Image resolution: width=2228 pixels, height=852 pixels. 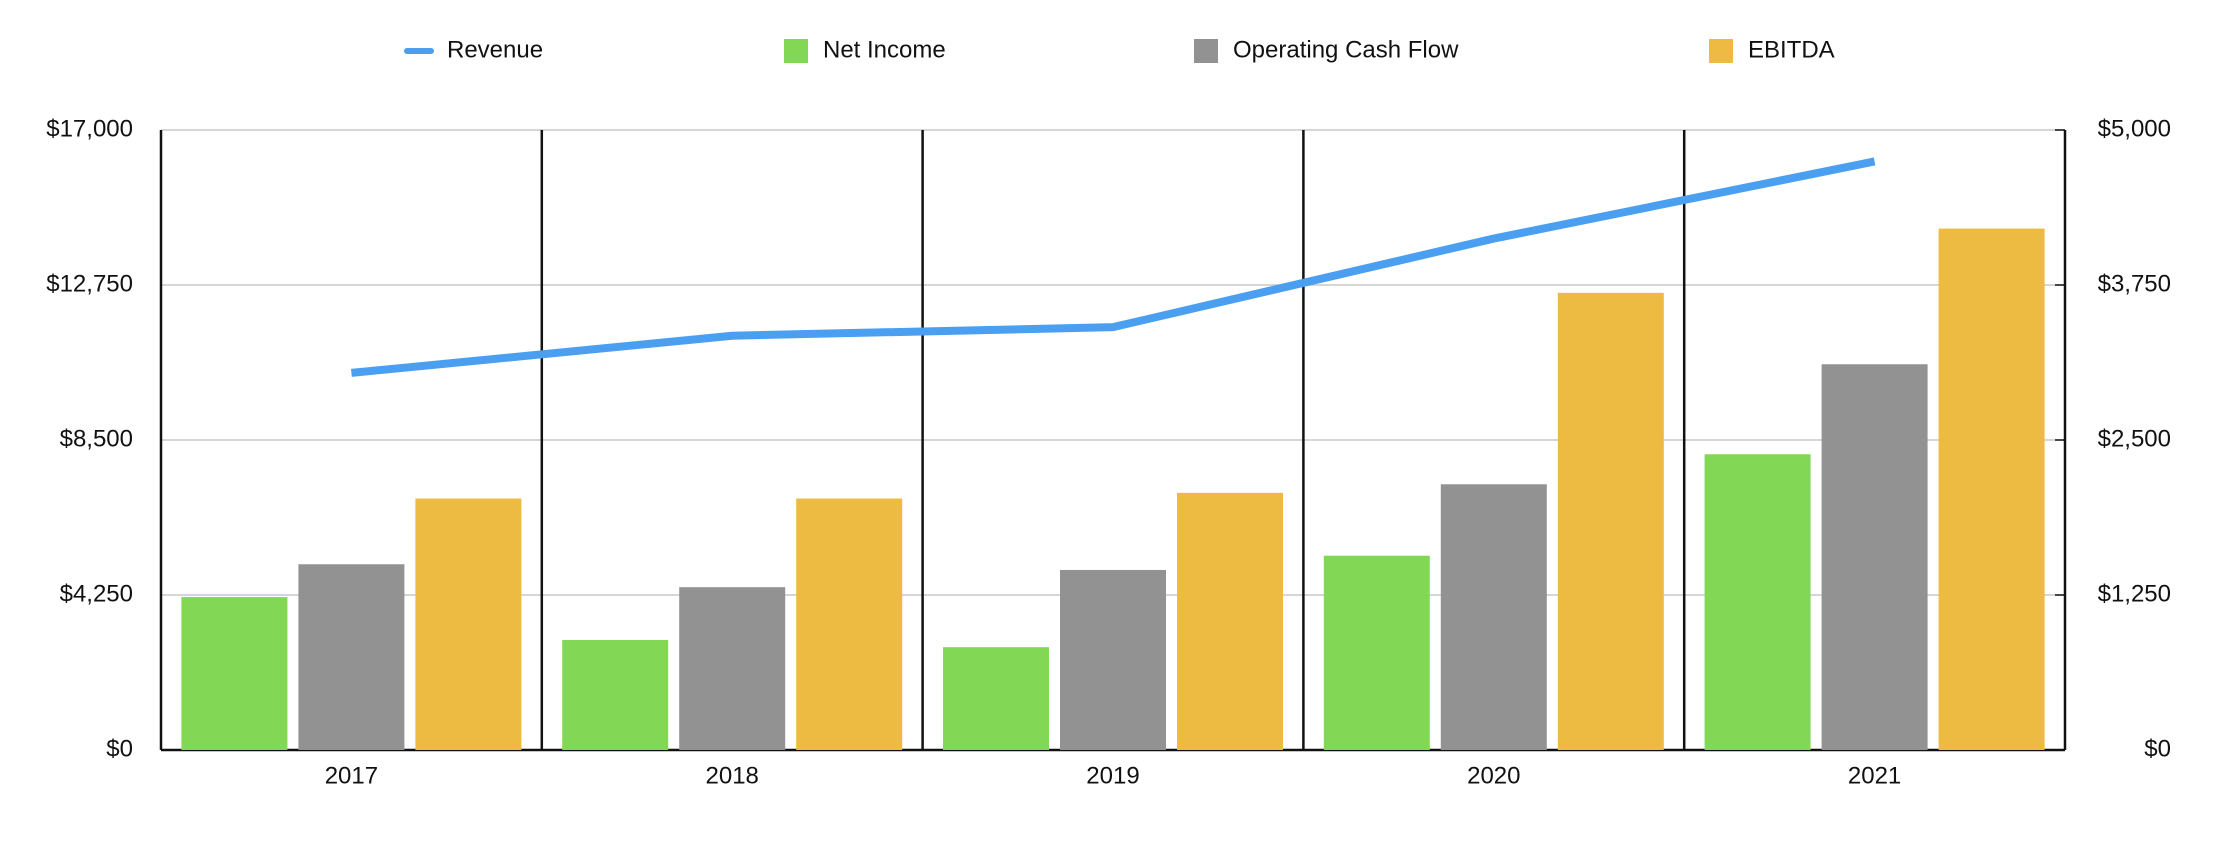 I want to click on x-tick-label: 2021, so click(x=1874, y=775).